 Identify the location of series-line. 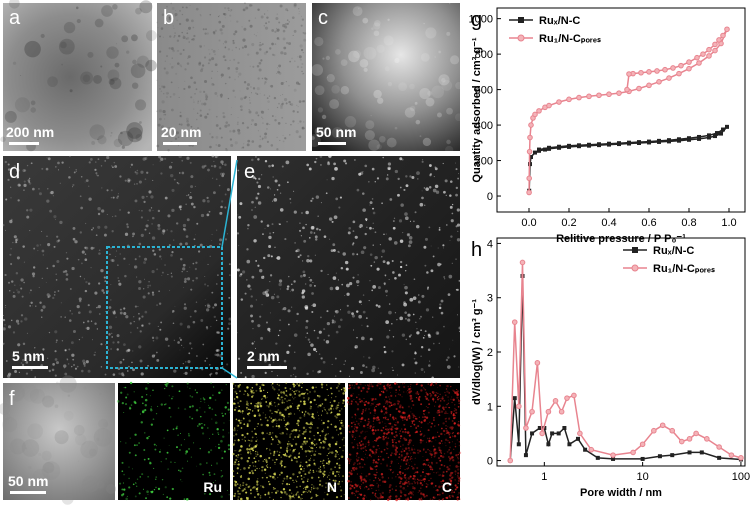
(628, 158).